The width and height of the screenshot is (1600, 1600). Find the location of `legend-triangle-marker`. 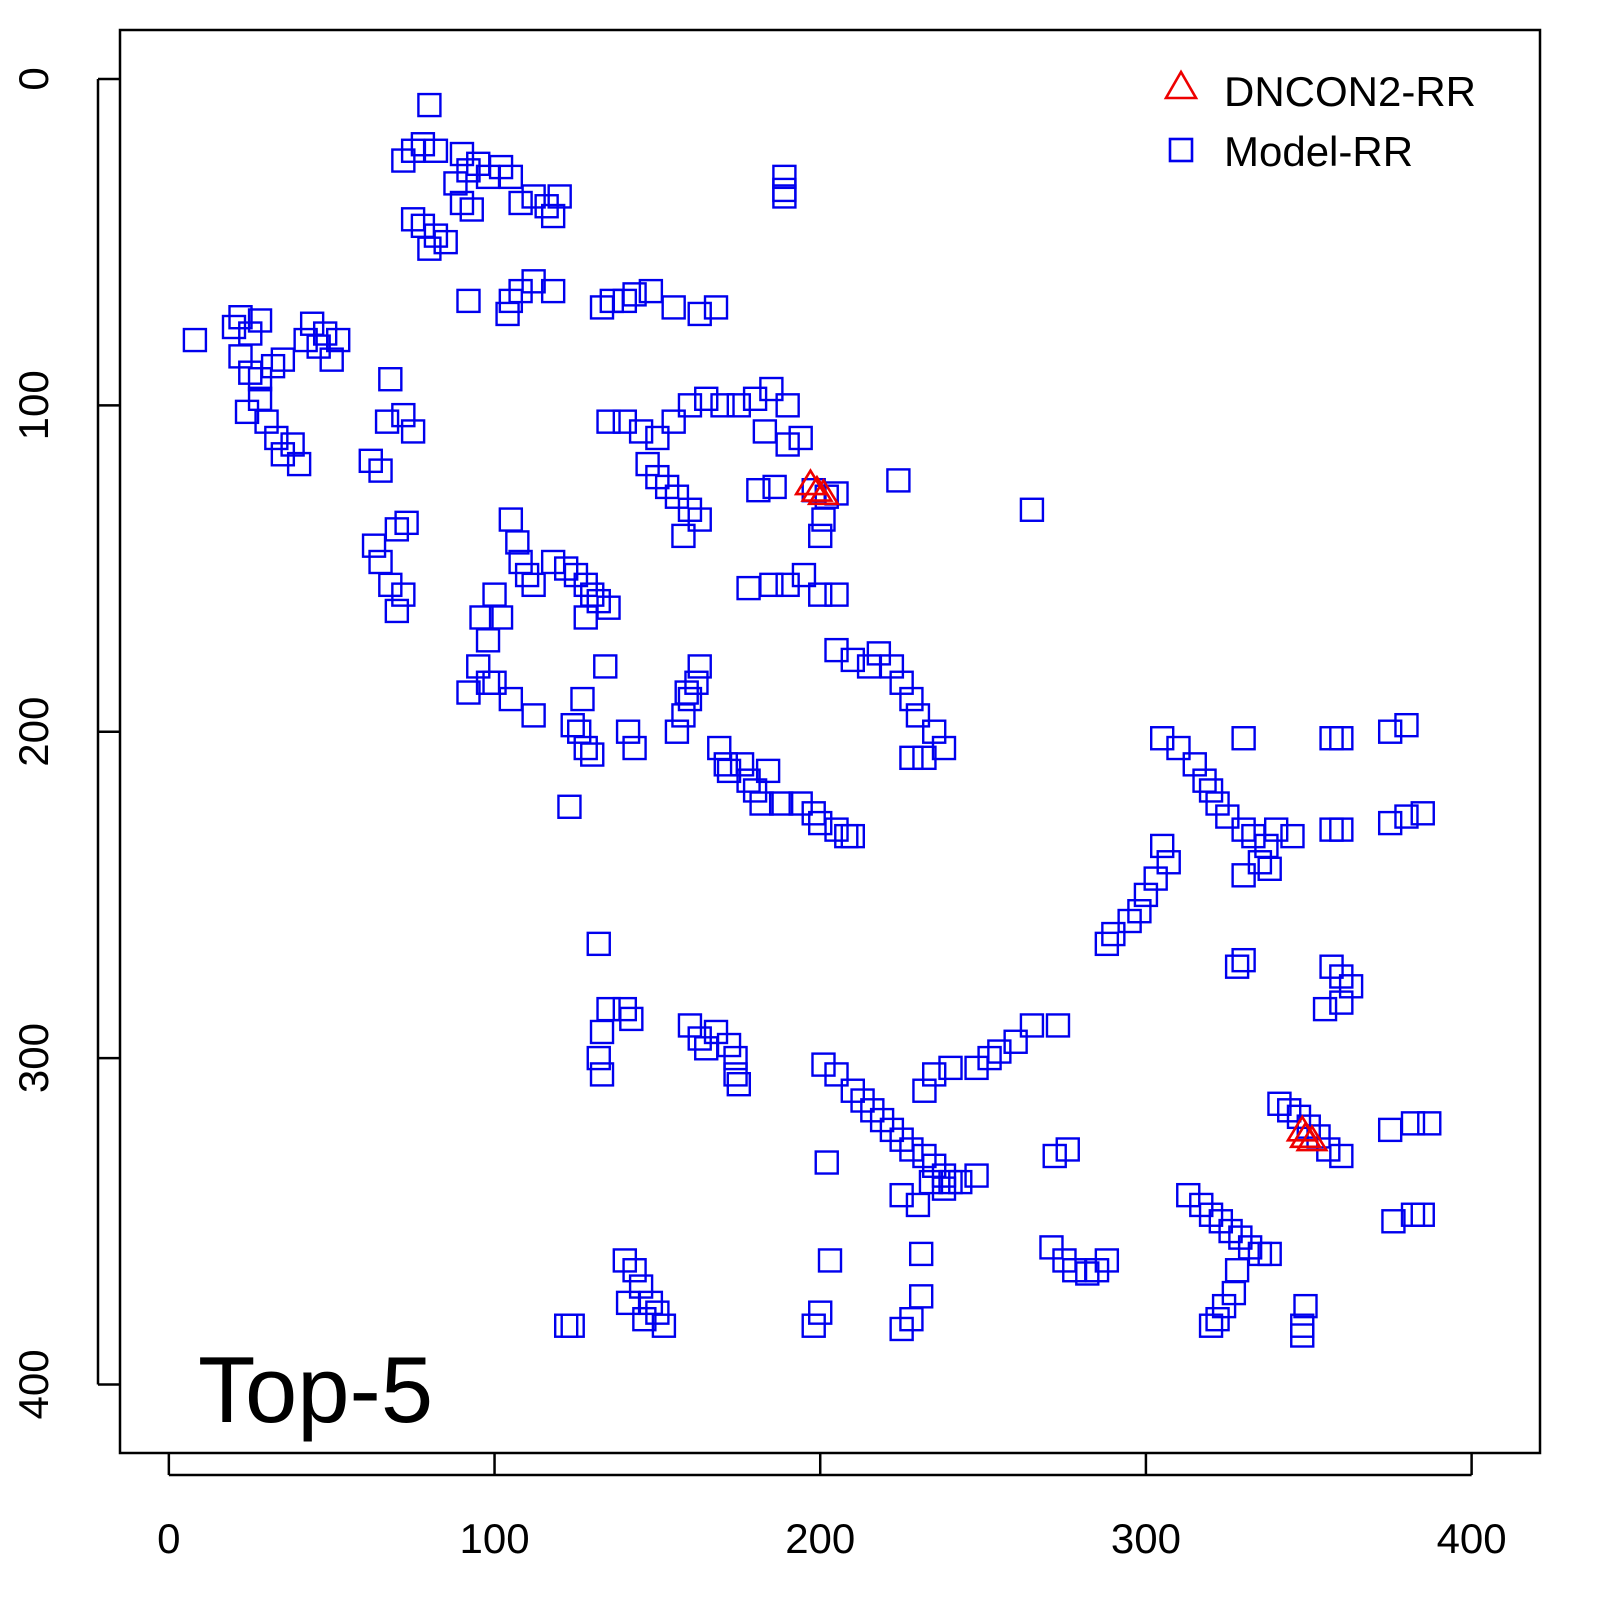

legend-triangle-marker is located at coordinates (1181, 84).